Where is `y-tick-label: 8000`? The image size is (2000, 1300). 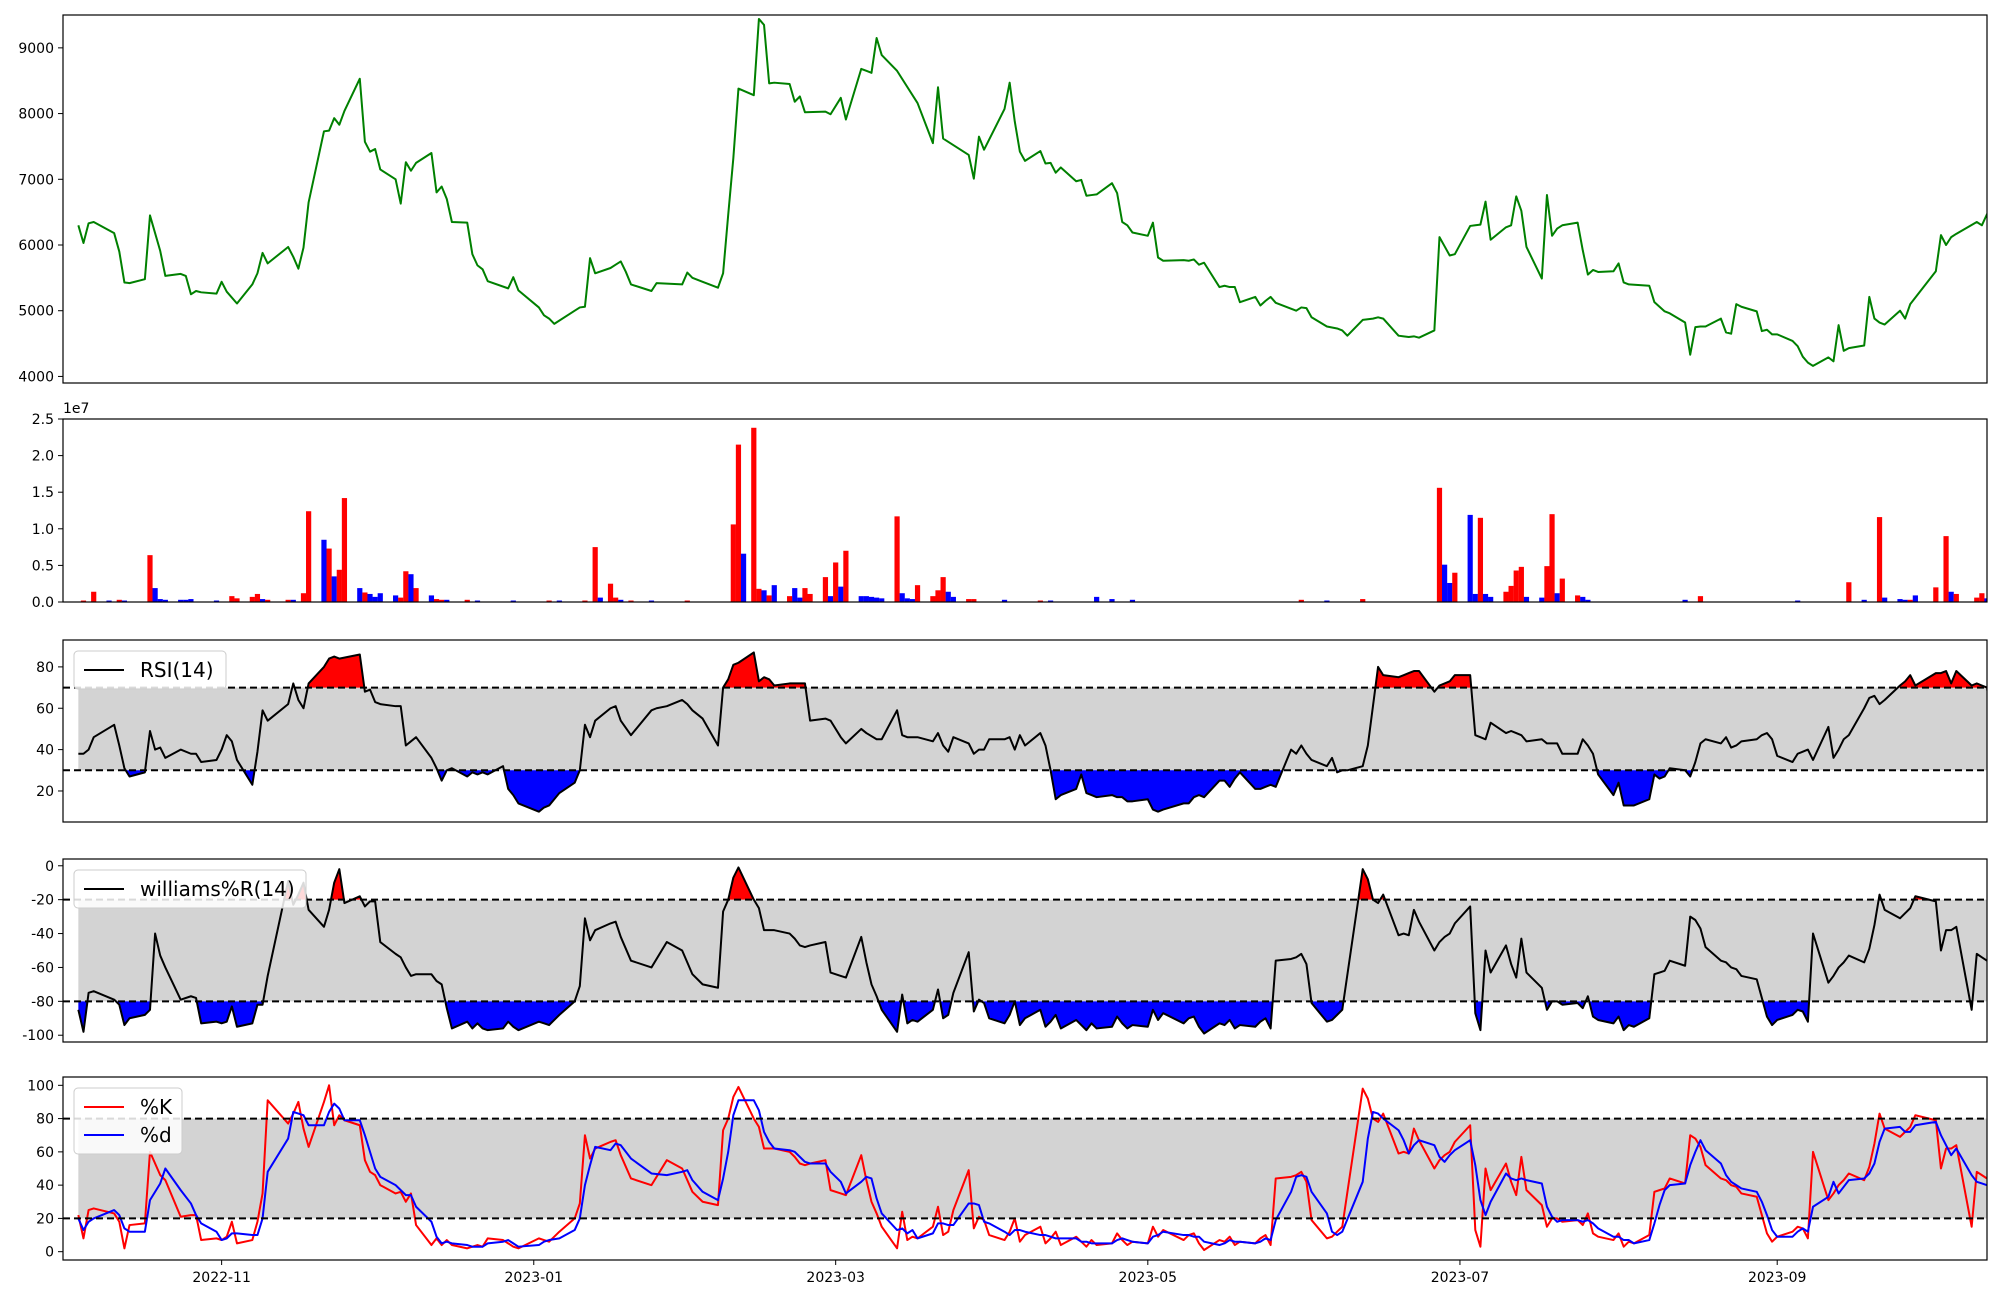
y-tick-label: 8000 is located at coordinates (36, 115).